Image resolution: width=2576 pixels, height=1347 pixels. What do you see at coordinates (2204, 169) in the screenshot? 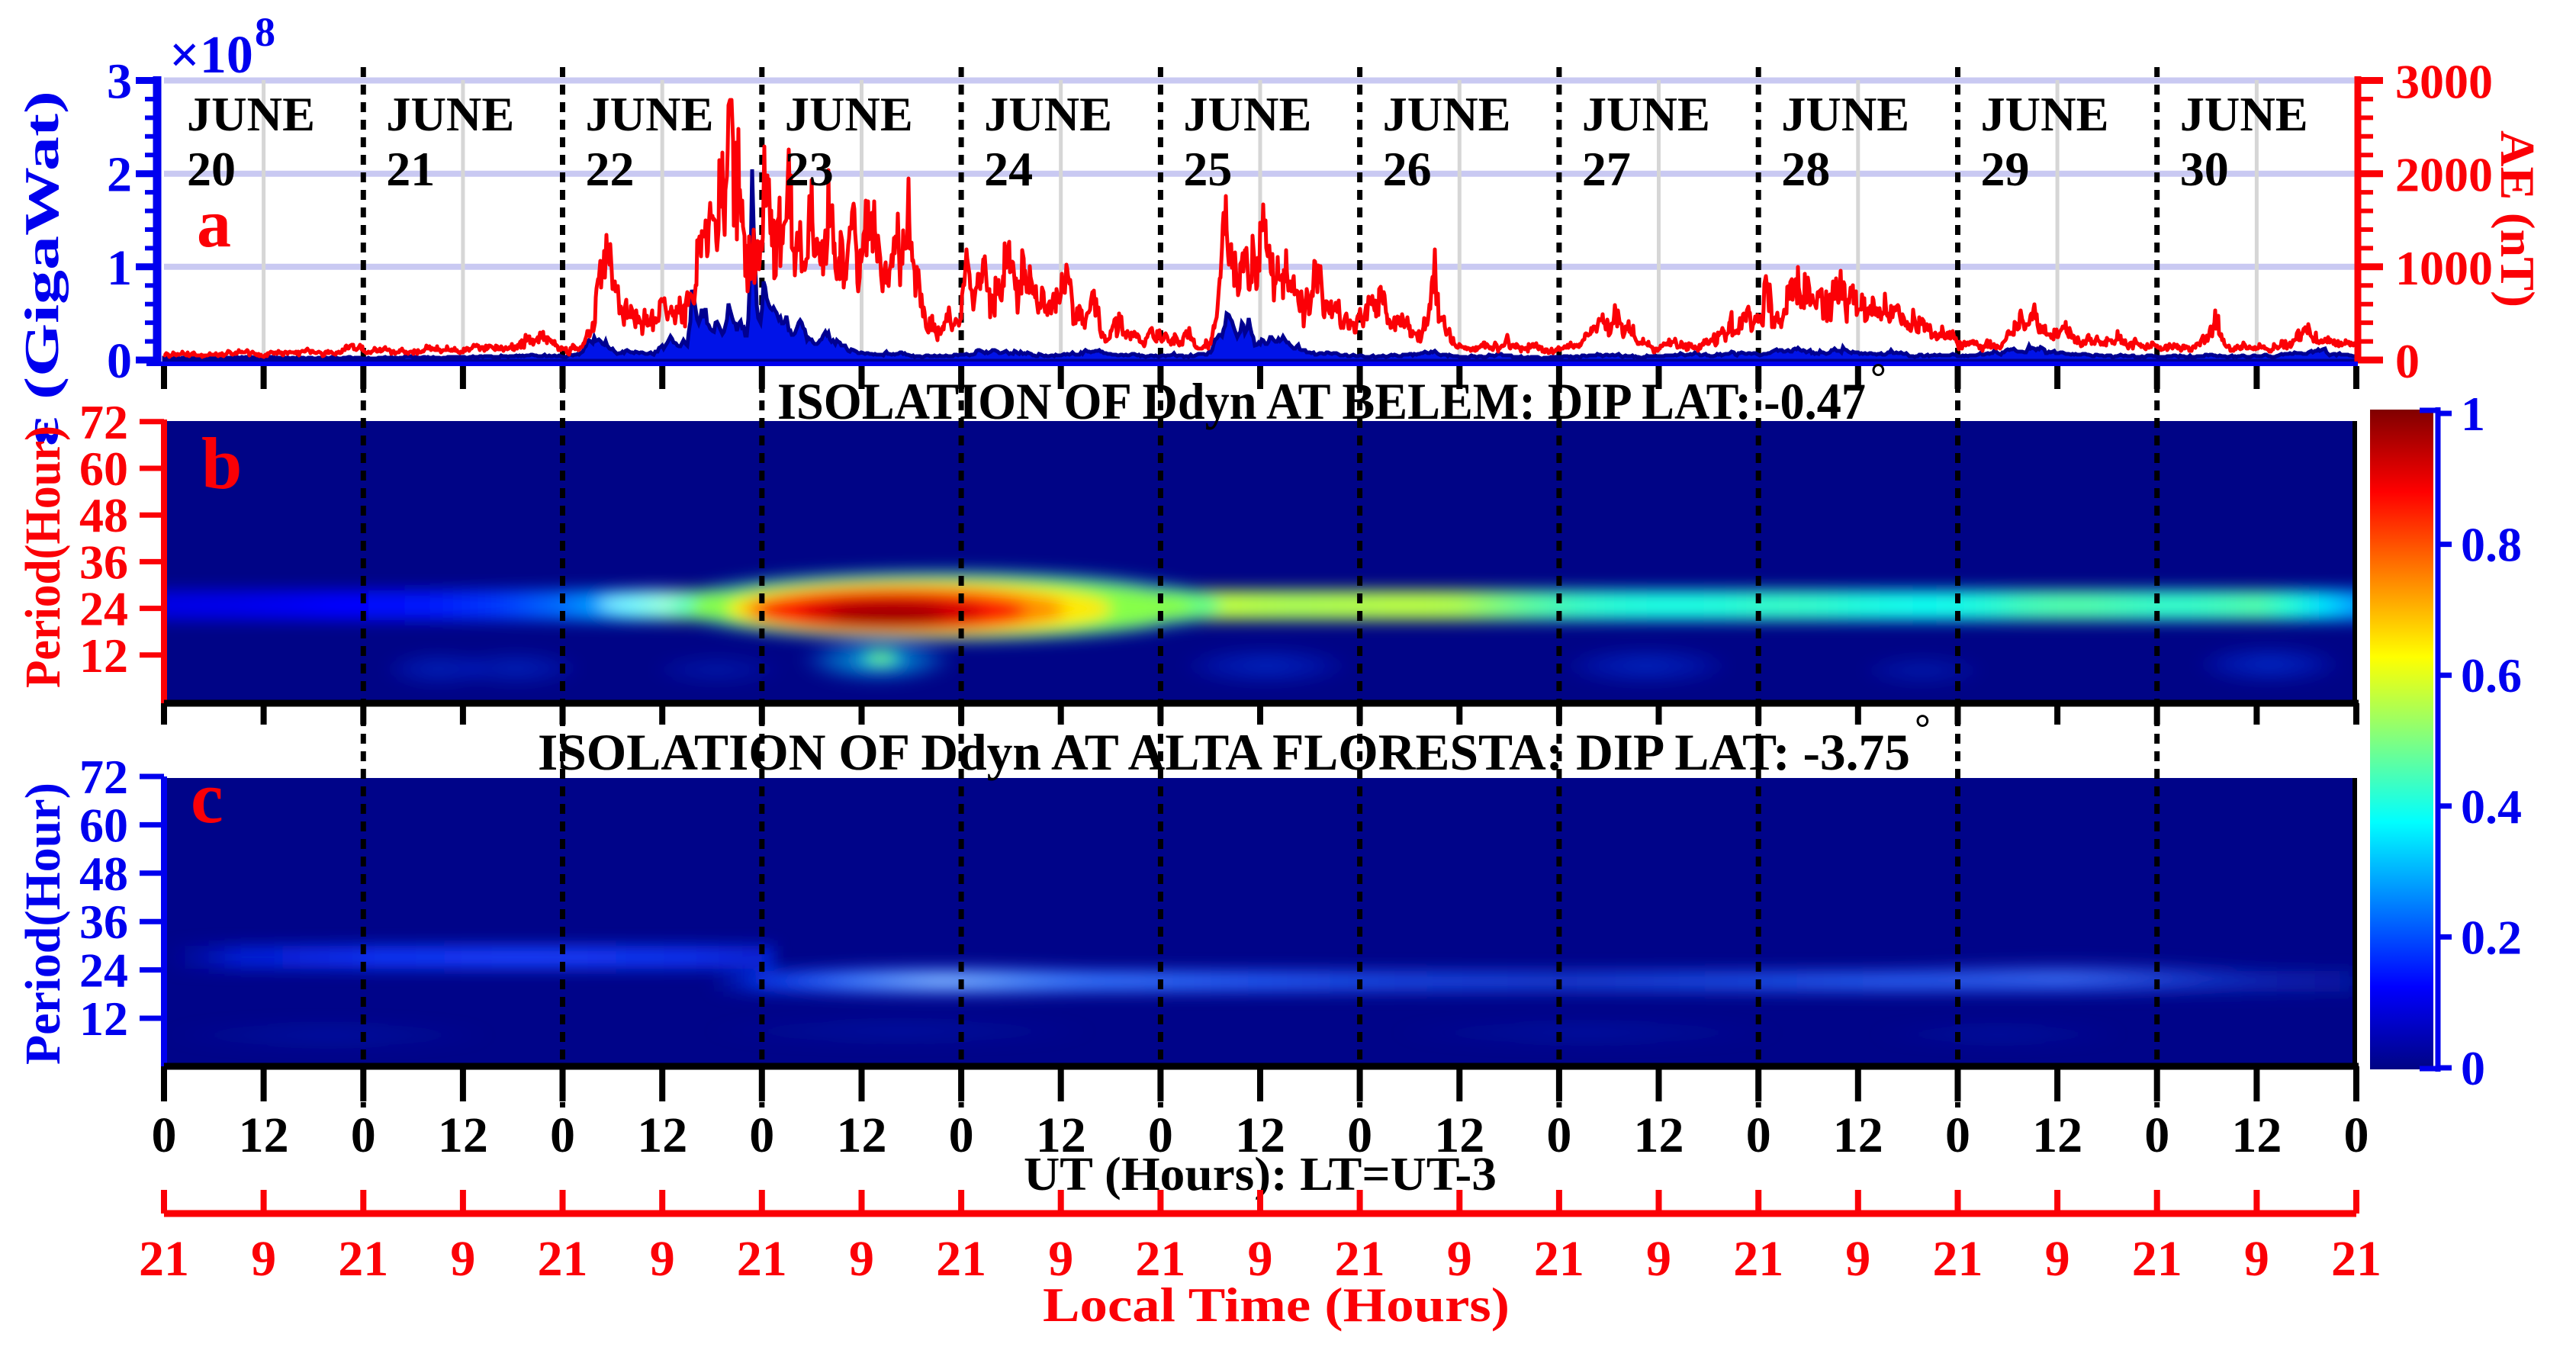
I see `svg-text: 30` at bounding box center [2204, 169].